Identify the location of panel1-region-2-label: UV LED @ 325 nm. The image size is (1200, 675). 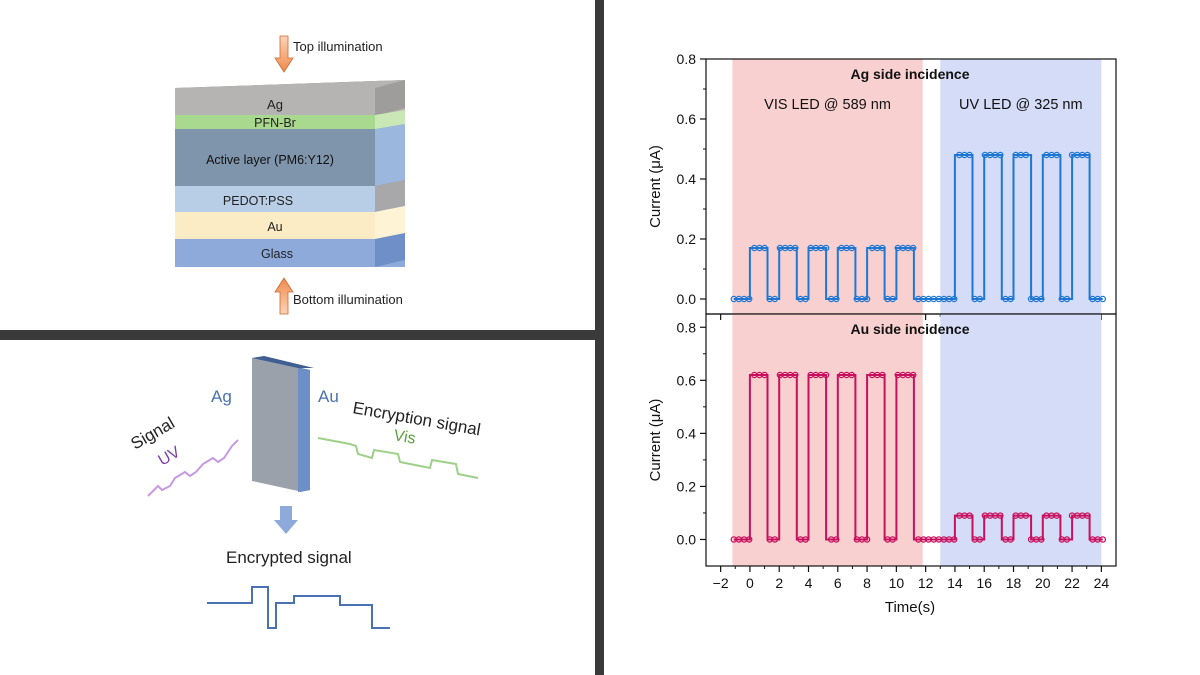
(1021, 105).